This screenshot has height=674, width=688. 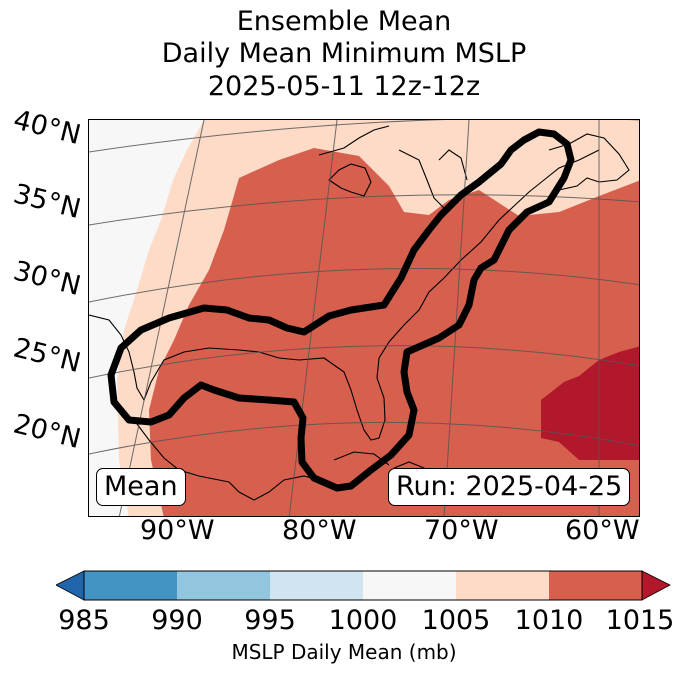 What do you see at coordinates (47, 432) in the screenshot?
I see `lat-label-20: 20°N` at bounding box center [47, 432].